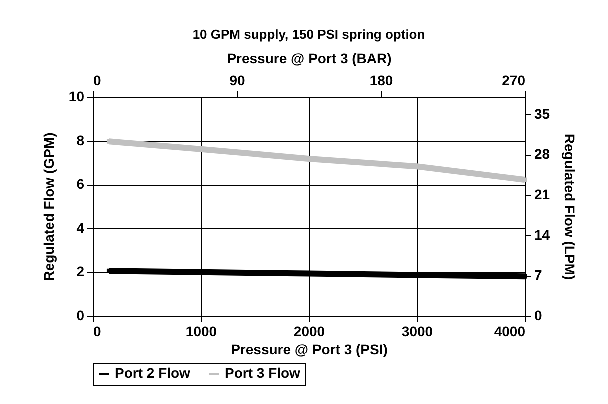  What do you see at coordinates (76, 96) in the screenshot?
I see `y-tick-label: 10` at bounding box center [76, 96].